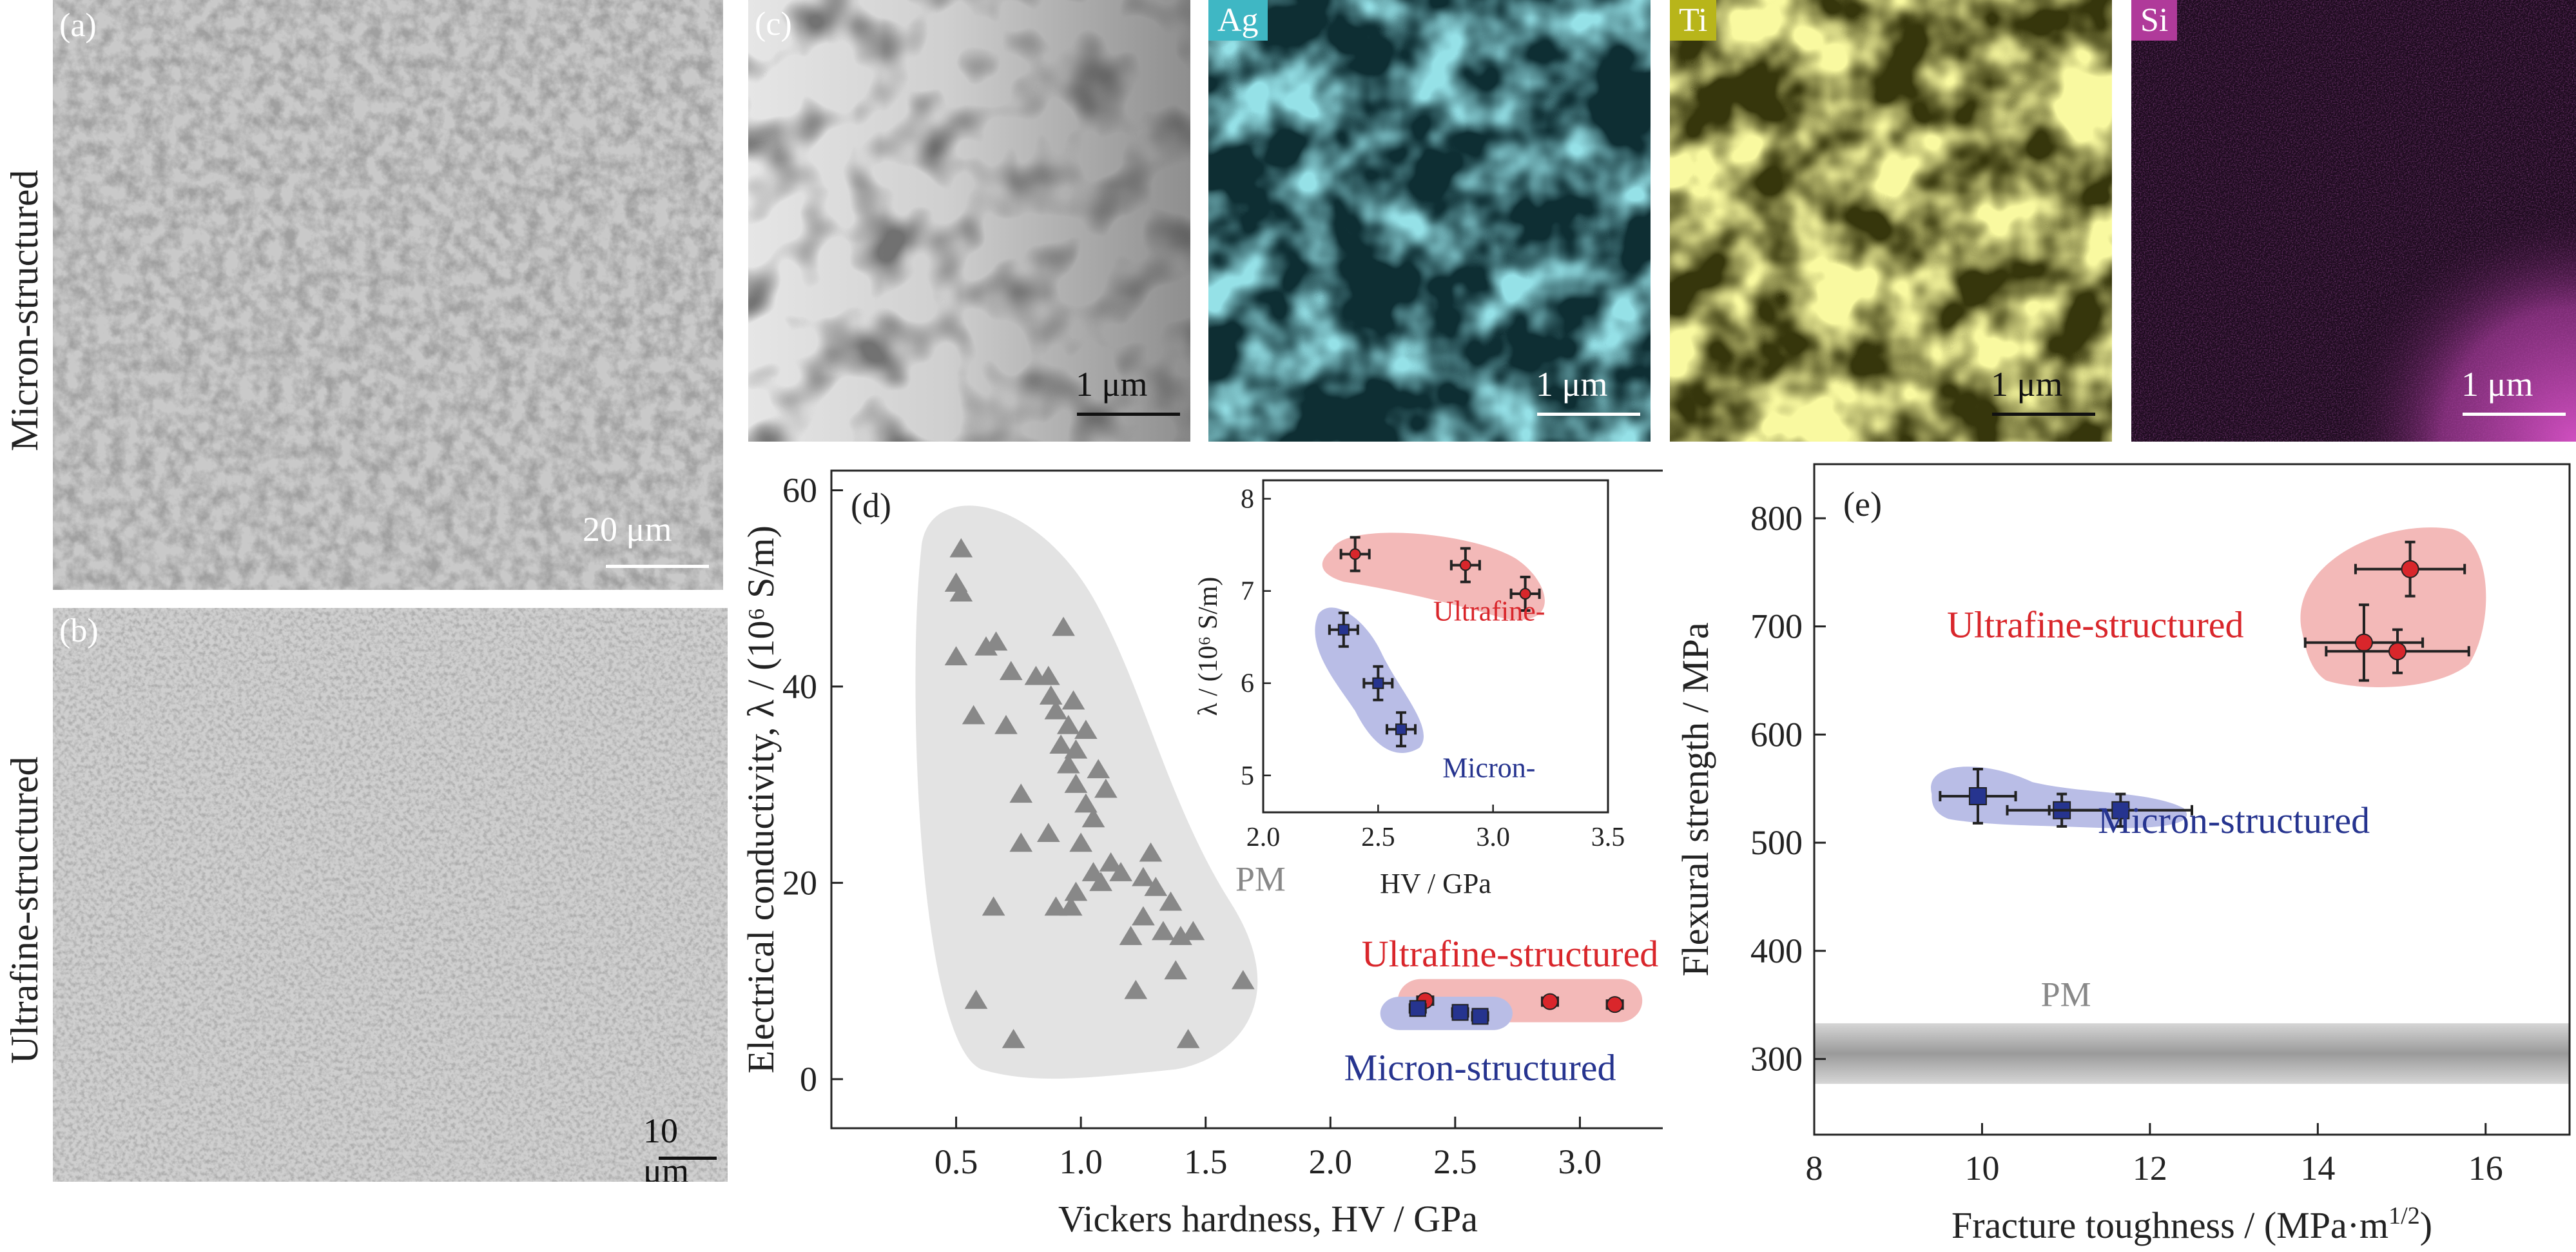  What do you see at coordinates (1493, 837) in the screenshot?
I see `inset-x-tick-label: 3.0` at bounding box center [1493, 837].